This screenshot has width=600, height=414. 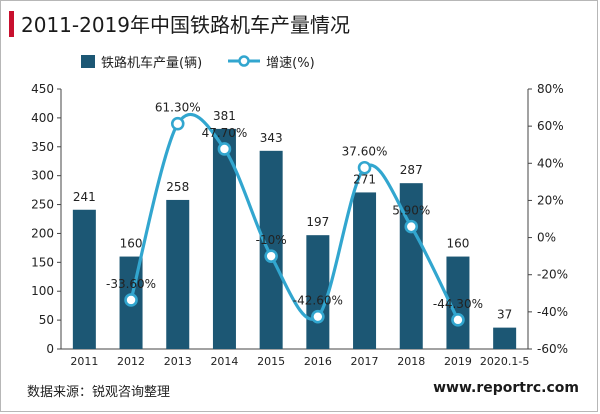 What do you see at coordinates (317, 222) in the screenshot?
I see `bar-data-label: 197` at bounding box center [317, 222].